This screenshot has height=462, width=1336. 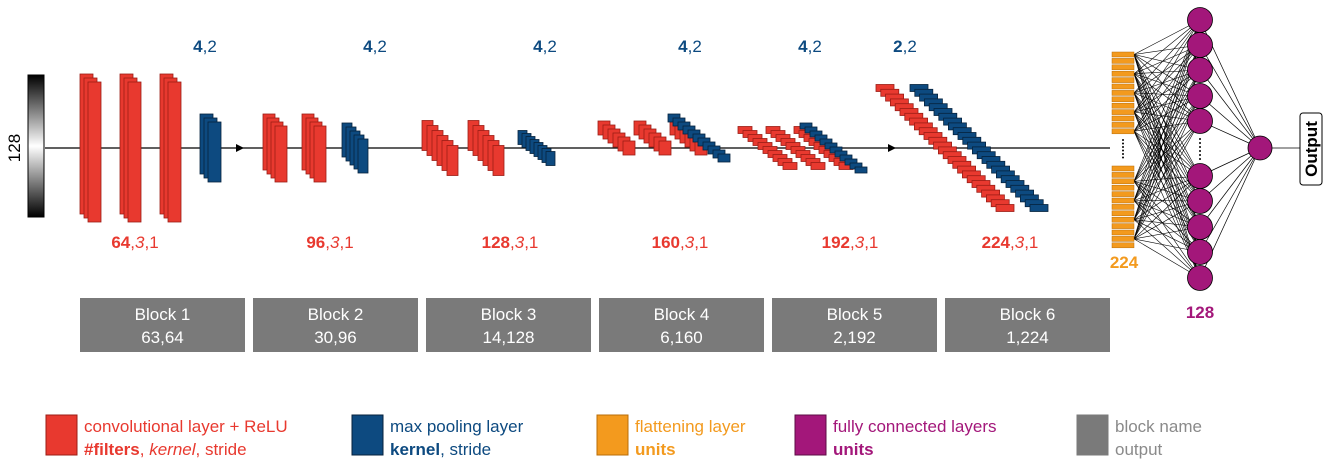 I want to click on legend-detail: #filters, kernel, stride, so click(x=165, y=449).